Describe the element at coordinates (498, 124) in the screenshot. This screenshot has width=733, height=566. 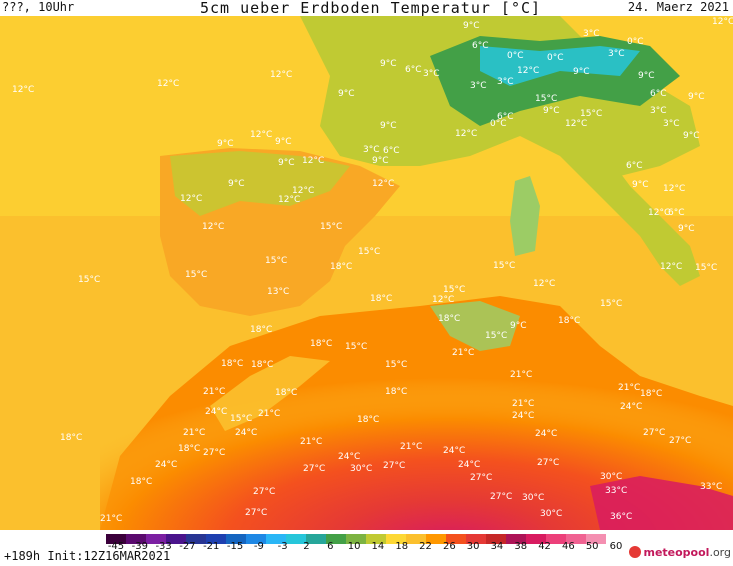
I see `temperature-label: 0°C` at that location.